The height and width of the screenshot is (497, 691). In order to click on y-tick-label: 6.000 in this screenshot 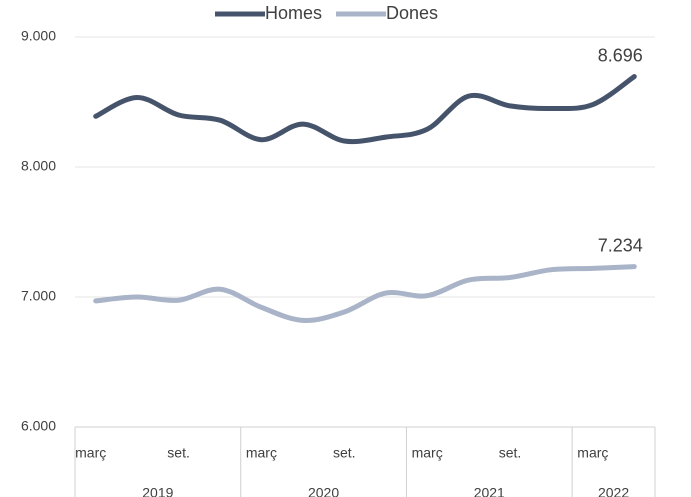, I will do `click(38, 426)`.